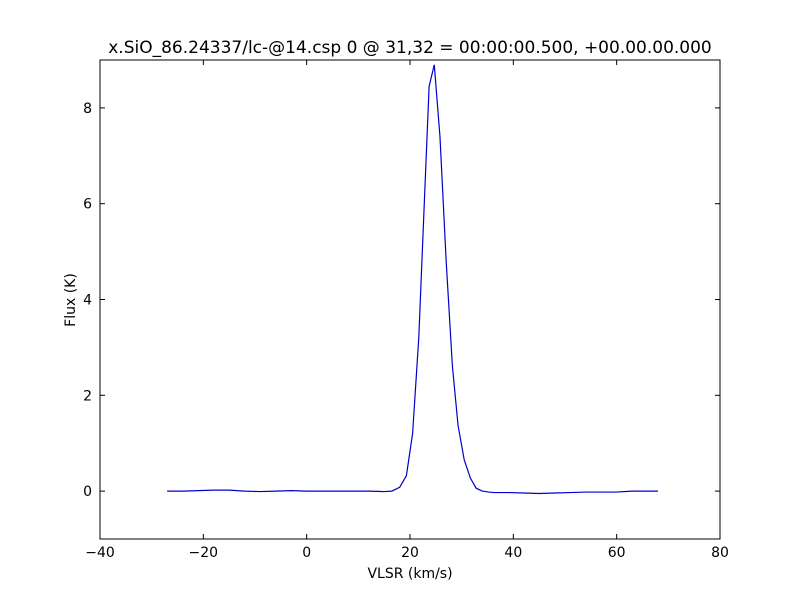 Image resolution: width=800 pixels, height=600 pixels. Describe the element at coordinates (87, 396) in the screenshot. I see `y-tick-label: 2` at that location.